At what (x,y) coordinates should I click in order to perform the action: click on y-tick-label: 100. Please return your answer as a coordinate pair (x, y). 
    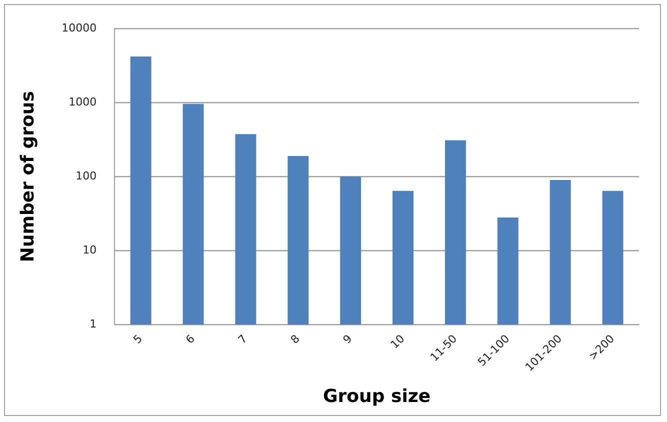
    Looking at the image, I should click on (86, 175).